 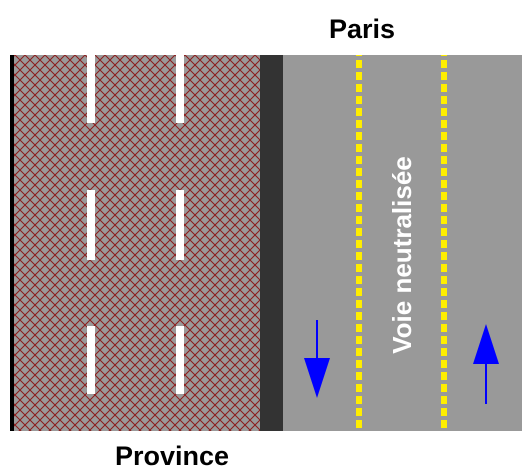 What do you see at coordinates (402, 255) in the screenshot?
I see `neutralized-lane-label: Voie neutralisée` at bounding box center [402, 255].